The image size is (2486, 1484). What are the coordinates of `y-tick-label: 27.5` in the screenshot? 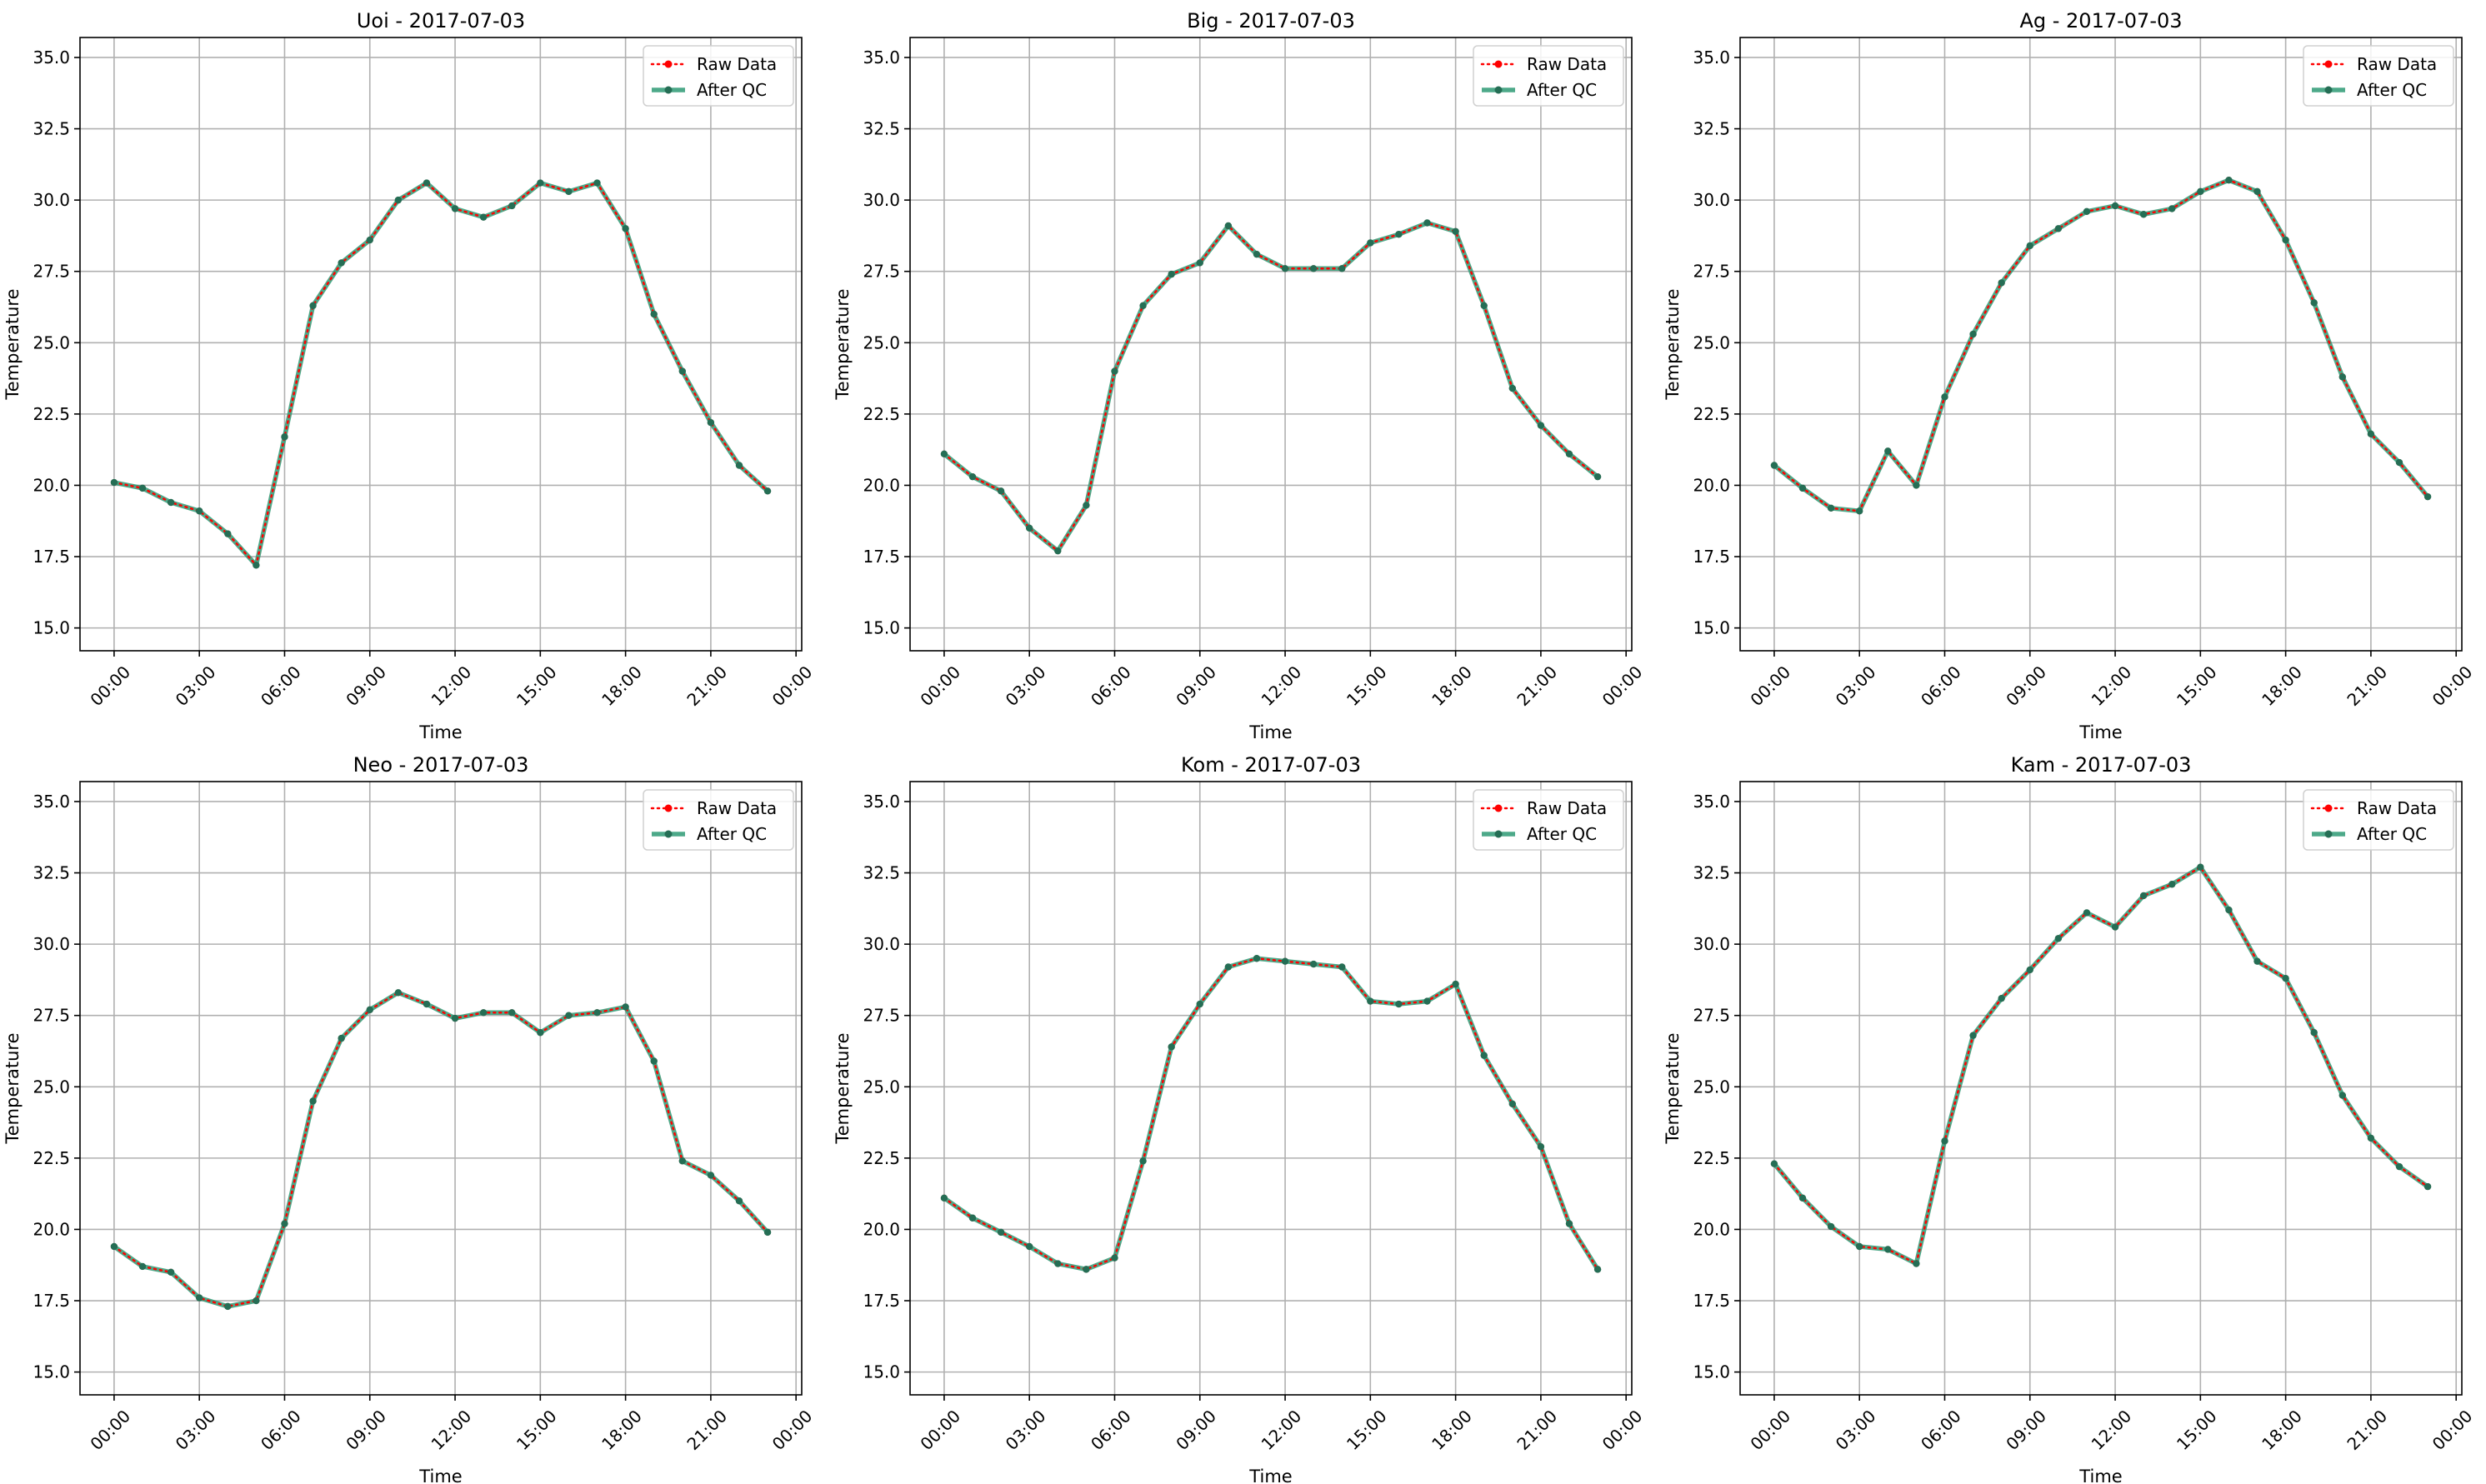 It's located at (1711, 272).